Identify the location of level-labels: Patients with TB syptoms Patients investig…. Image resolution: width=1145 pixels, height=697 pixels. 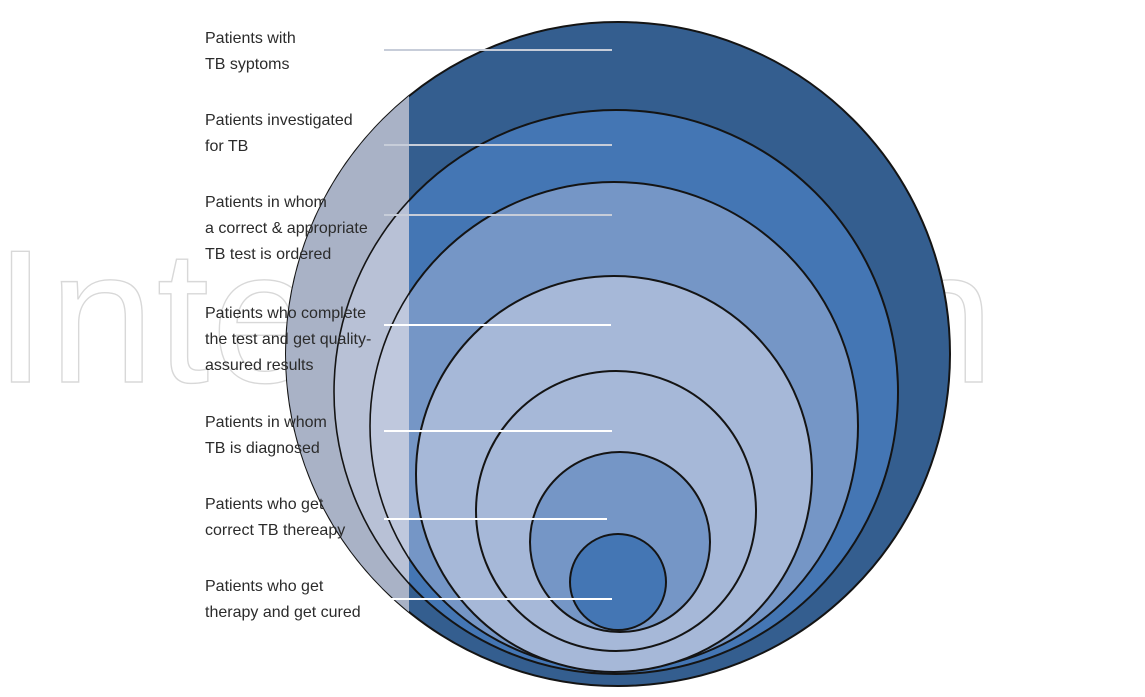
(288, 325).